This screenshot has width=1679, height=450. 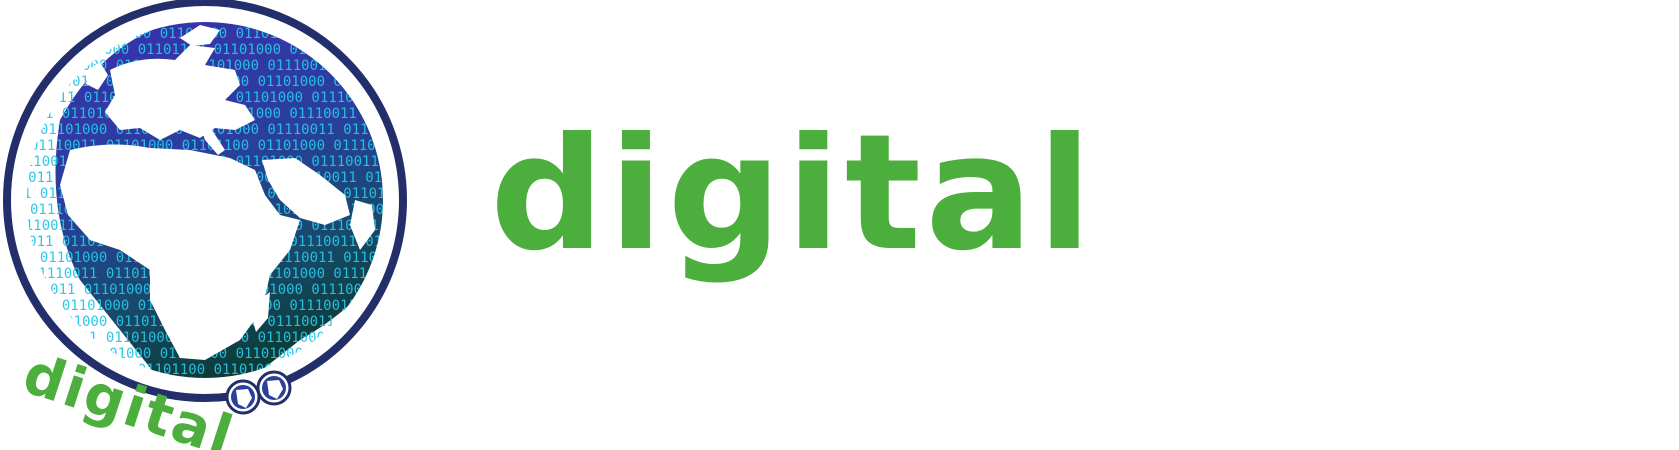 I want to click on land-masses, so click(x=217, y=192).